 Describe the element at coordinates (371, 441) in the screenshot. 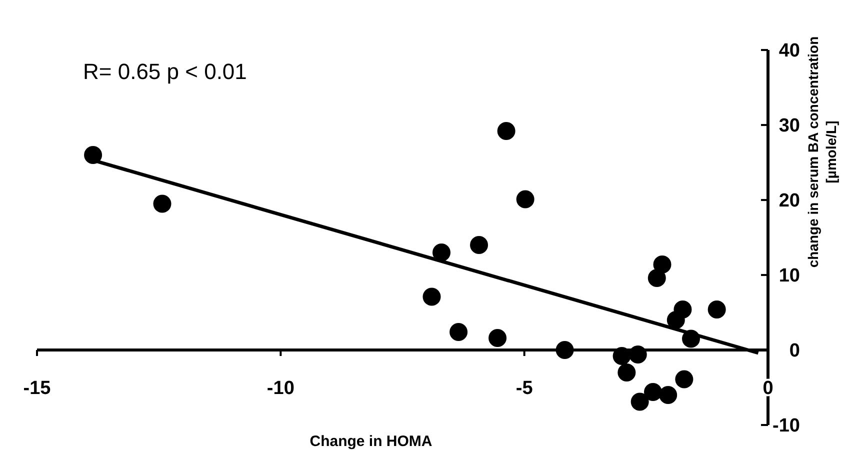

I see `x-axis-title: Change in HOMA` at that location.